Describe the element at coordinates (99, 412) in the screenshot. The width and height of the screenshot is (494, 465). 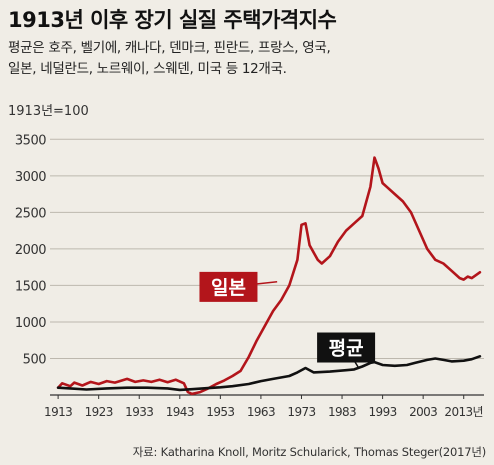
I see `x-tick-label: 1923` at that location.